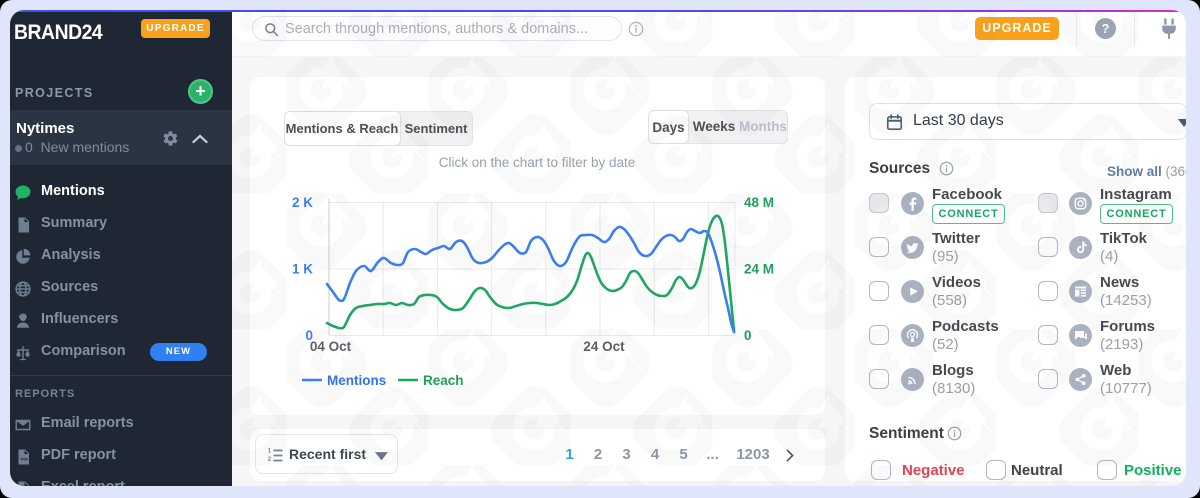 The image size is (1200, 498). Describe the element at coordinates (759, 269) in the screenshot. I see `svg-text: 24 M` at that location.